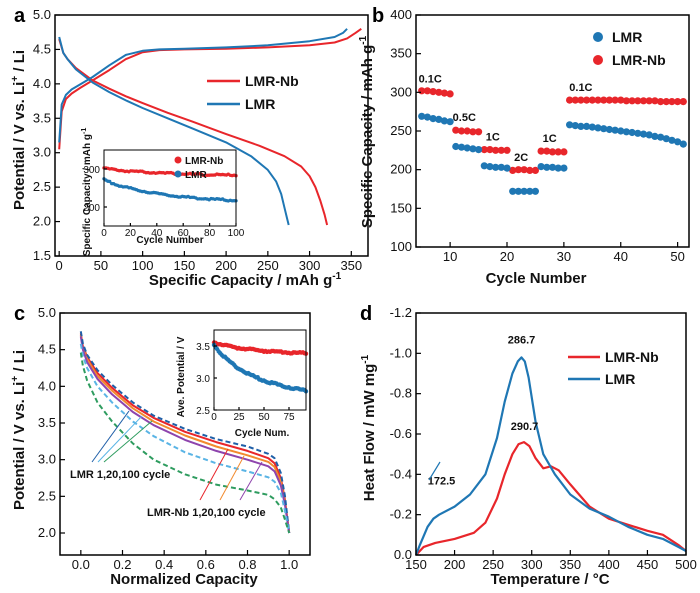 The width and height of the screenshot is (700, 593). What do you see at coordinates (42, 255) in the screenshot?
I see `panel-a-ytick-label: 1.5` at bounding box center [42, 255].